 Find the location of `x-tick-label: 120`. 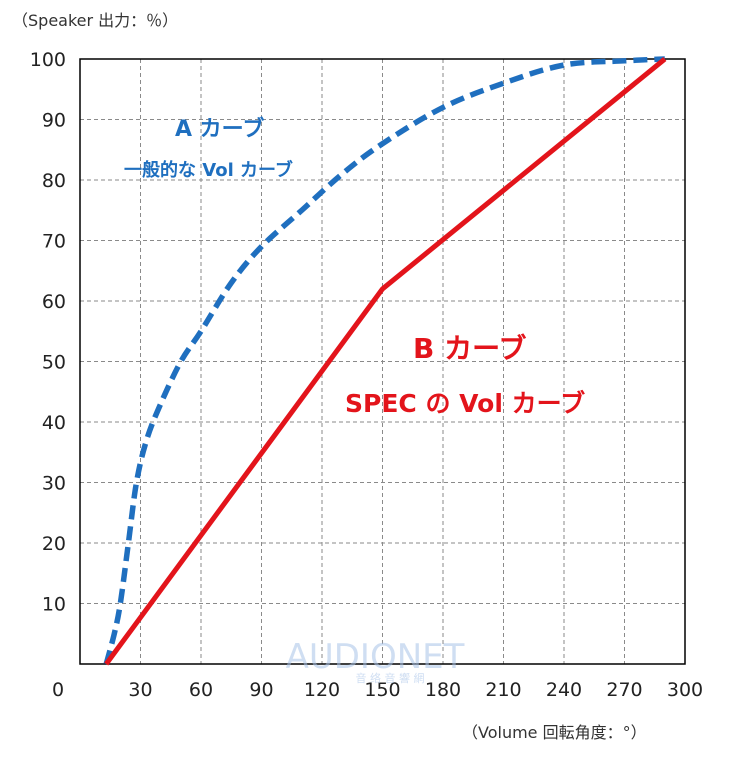

x-tick-label: 120 is located at coordinates (322, 690).